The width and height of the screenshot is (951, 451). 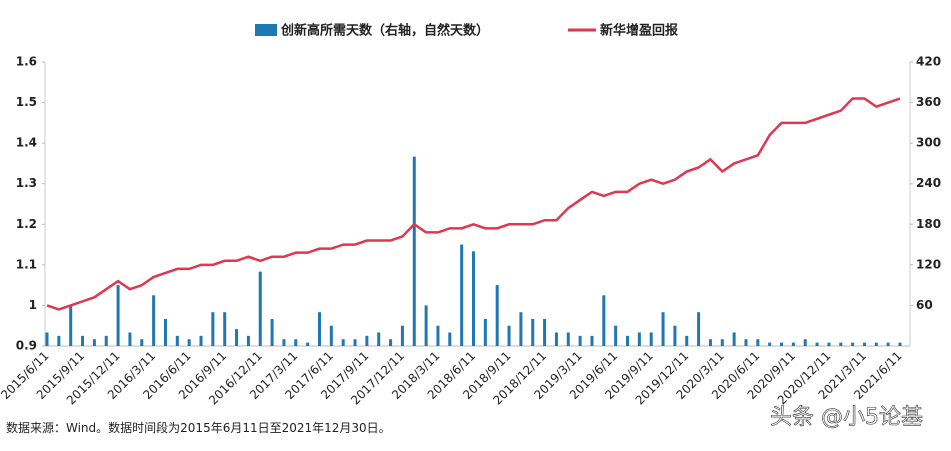 I want to click on y-tick-label: 1.4, so click(x=26, y=143).